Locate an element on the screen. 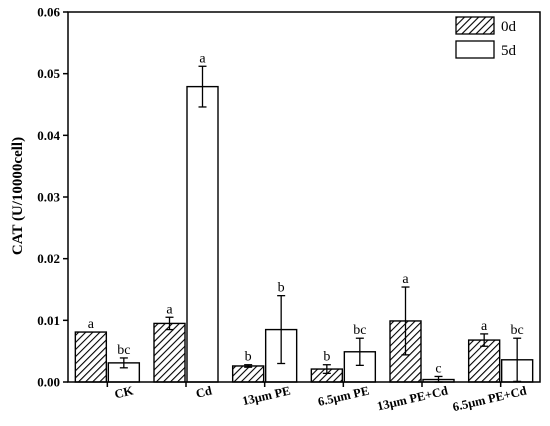 The width and height of the screenshot is (550, 426). significance-label-0d-5: a is located at coordinates (484, 326).